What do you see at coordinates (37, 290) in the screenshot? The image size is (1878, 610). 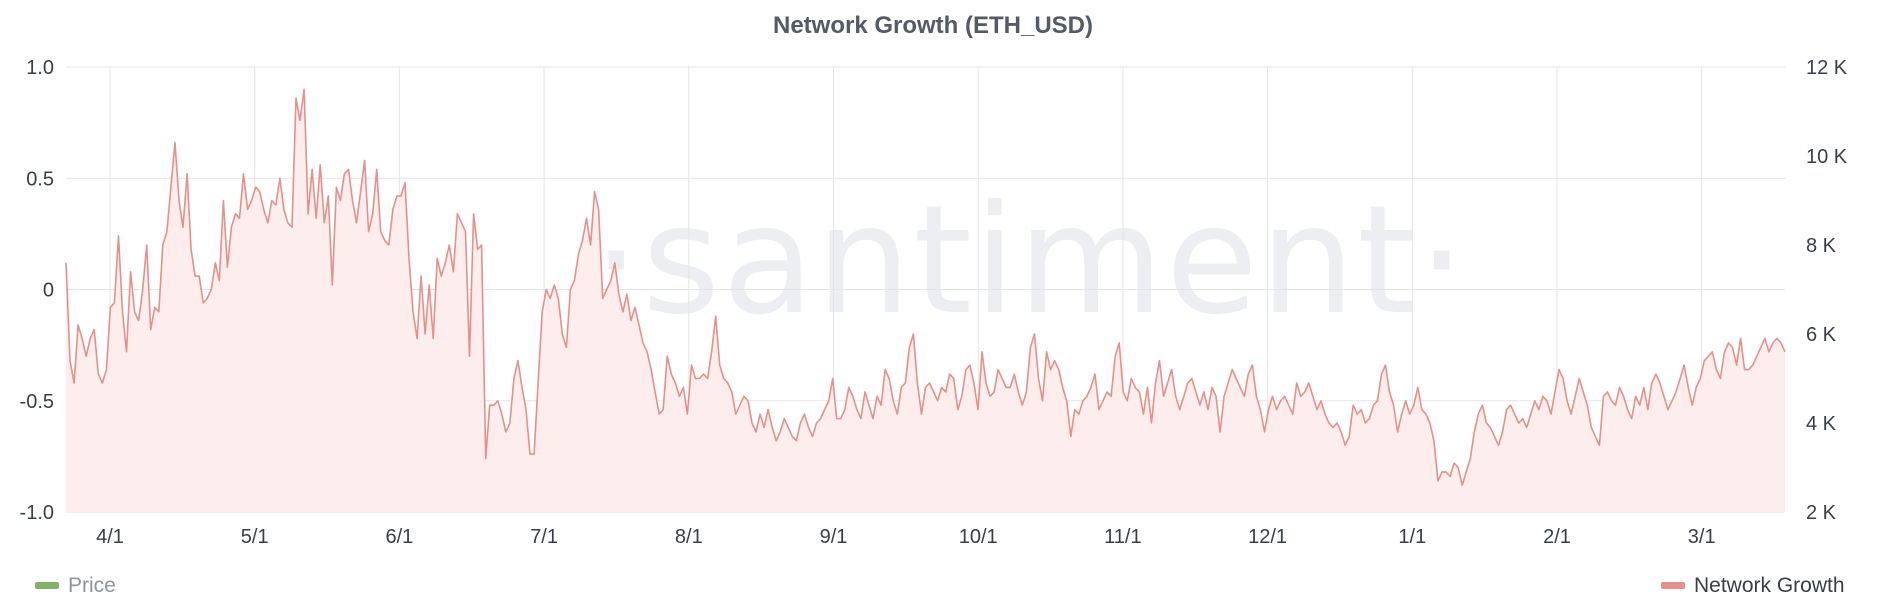 I see `left-y-axis: 1.0 0.5 0 -0.5 -1.0` at bounding box center [37, 290].